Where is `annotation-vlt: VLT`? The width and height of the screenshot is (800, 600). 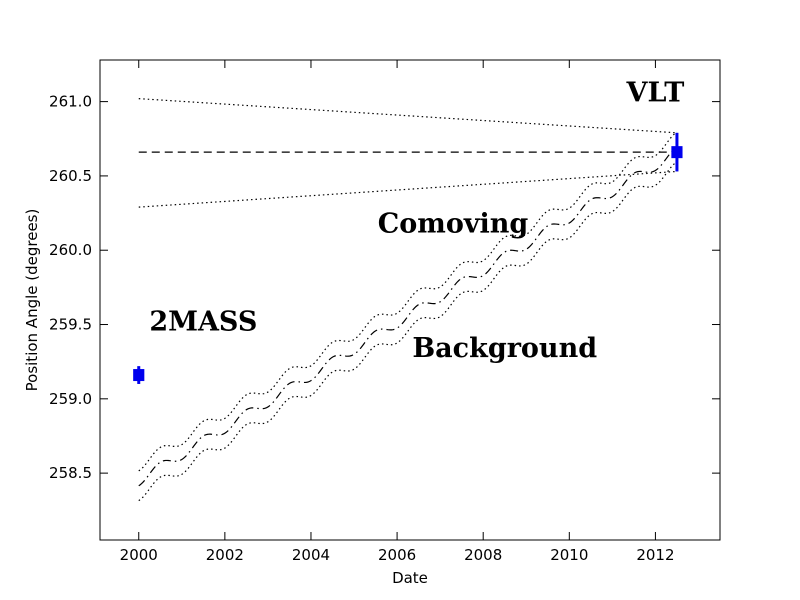 annotation-vlt: VLT is located at coordinates (655, 93).